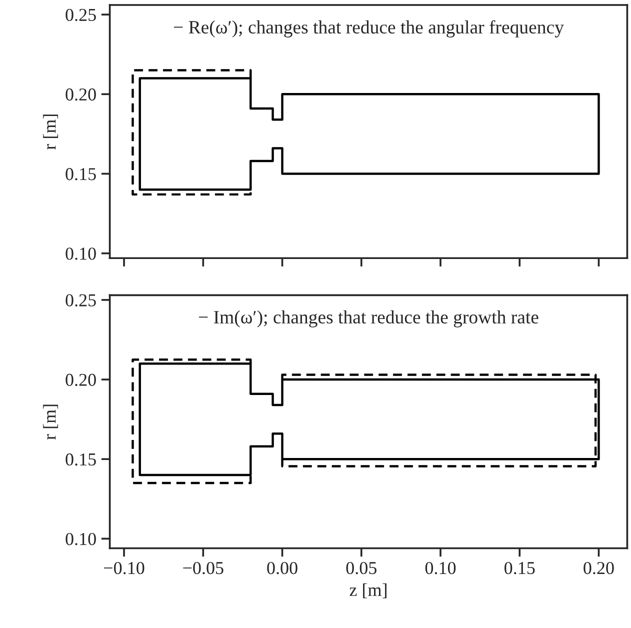  I want to click on x-tick-label: −0.10, so click(124, 568).